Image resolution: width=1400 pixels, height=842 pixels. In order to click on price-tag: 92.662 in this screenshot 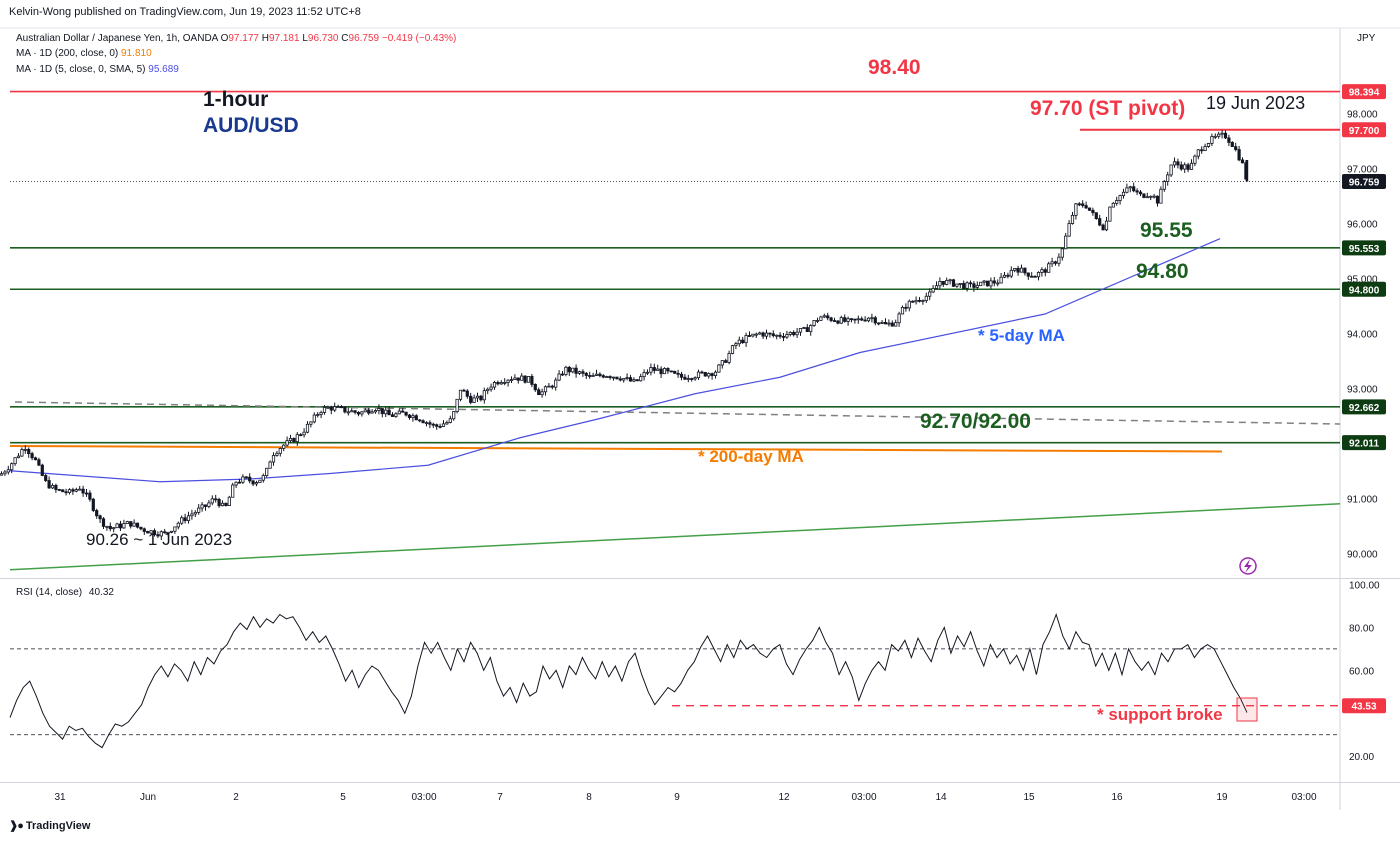, I will do `click(1364, 407)`.